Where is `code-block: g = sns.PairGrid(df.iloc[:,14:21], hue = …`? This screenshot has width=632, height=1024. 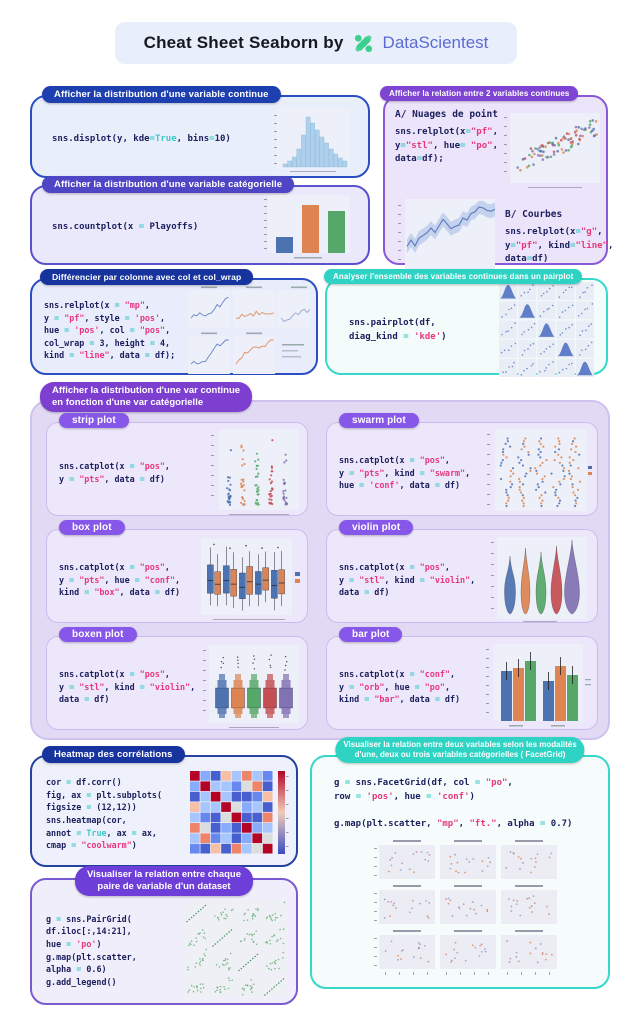 code-block: g = sns.PairGrid(df.iloc[:,14:21], hue = … is located at coordinates (91, 950).